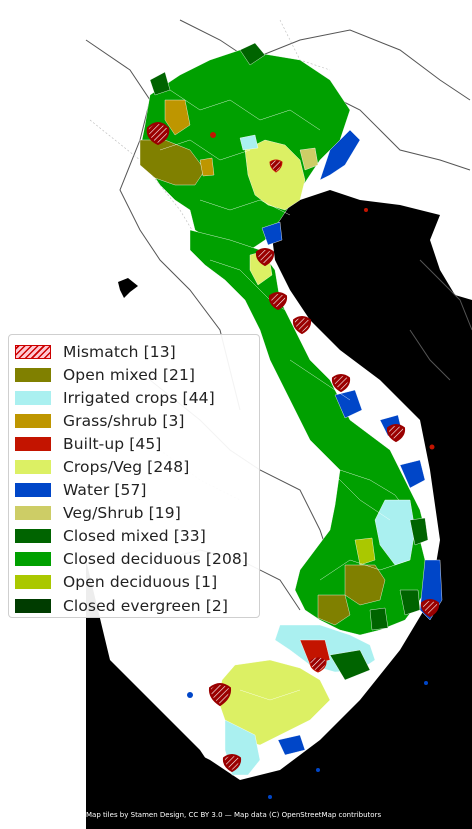 This screenshot has height=829, width=472. What do you see at coordinates (122, 513) in the screenshot?
I see `legend-label: Veg/Shrub [19]` at bounding box center [122, 513].